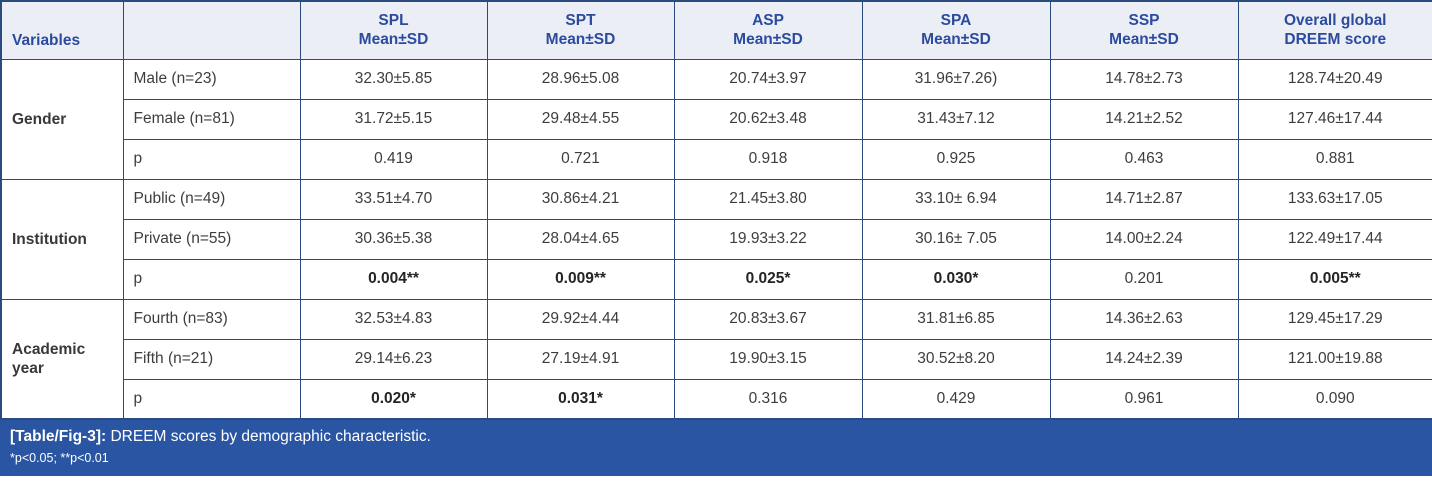  I want to click on value-cell: 14.36±2.63, so click(1144, 319).